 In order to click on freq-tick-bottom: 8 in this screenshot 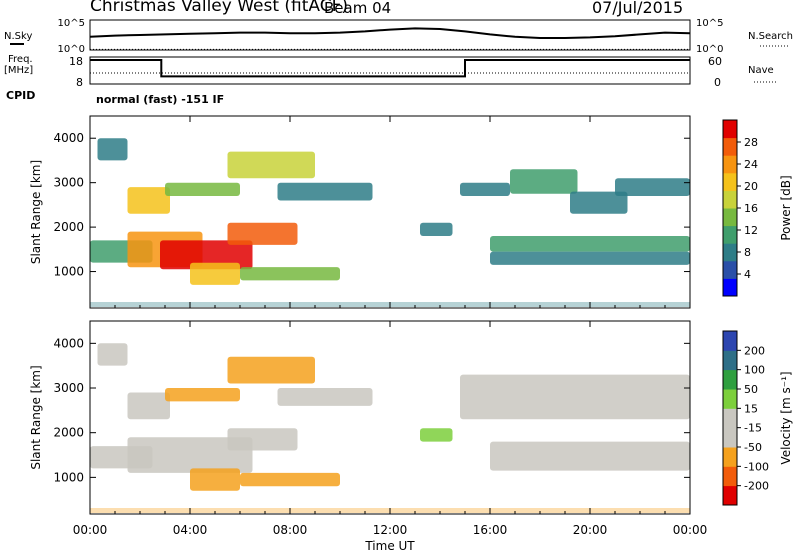, I will do `click(79, 82)`.